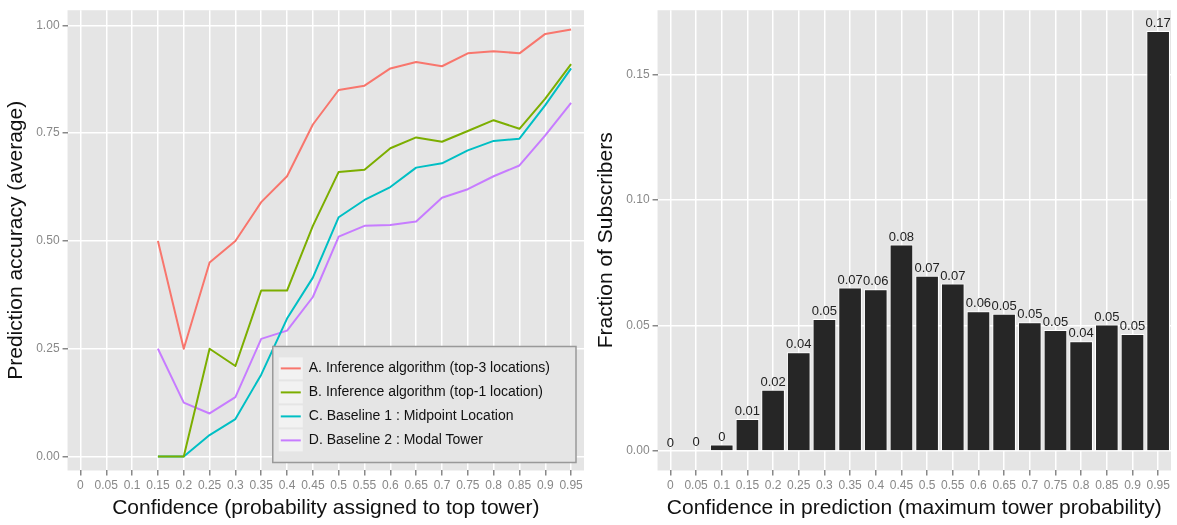 The width and height of the screenshot is (1177, 525). Describe the element at coordinates (48, 348) in the screenshot. I see `y-tick-label: 0.25` at that location.